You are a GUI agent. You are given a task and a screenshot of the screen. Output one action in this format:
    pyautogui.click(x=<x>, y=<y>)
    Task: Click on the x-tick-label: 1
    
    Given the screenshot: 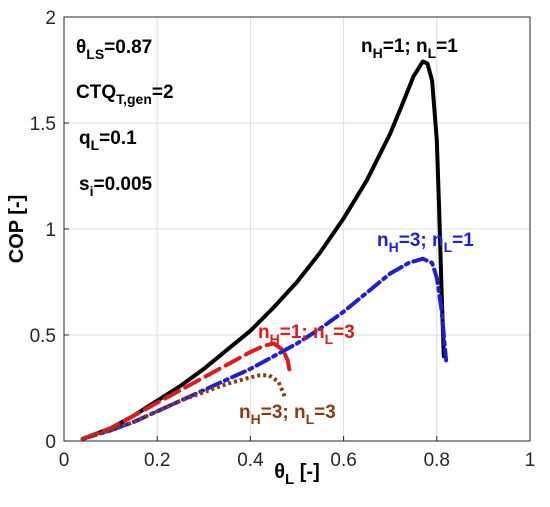 What is the action you would take?
    pyautogui.click(x=530, y=460)
    